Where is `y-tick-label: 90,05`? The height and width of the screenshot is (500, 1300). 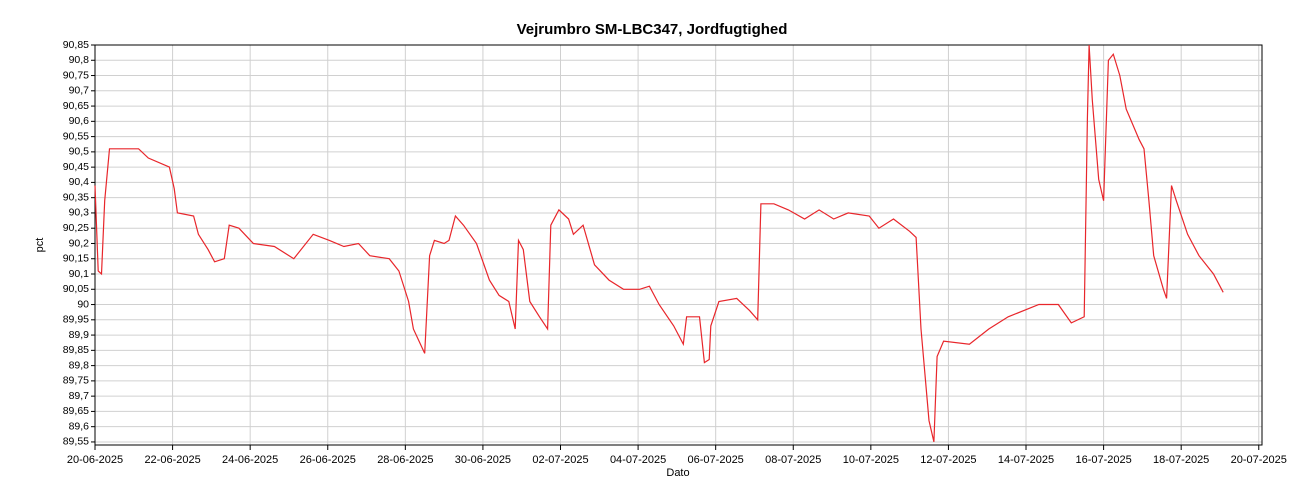
y-tick-label: 90,05 is located at coordinates (76, 289).